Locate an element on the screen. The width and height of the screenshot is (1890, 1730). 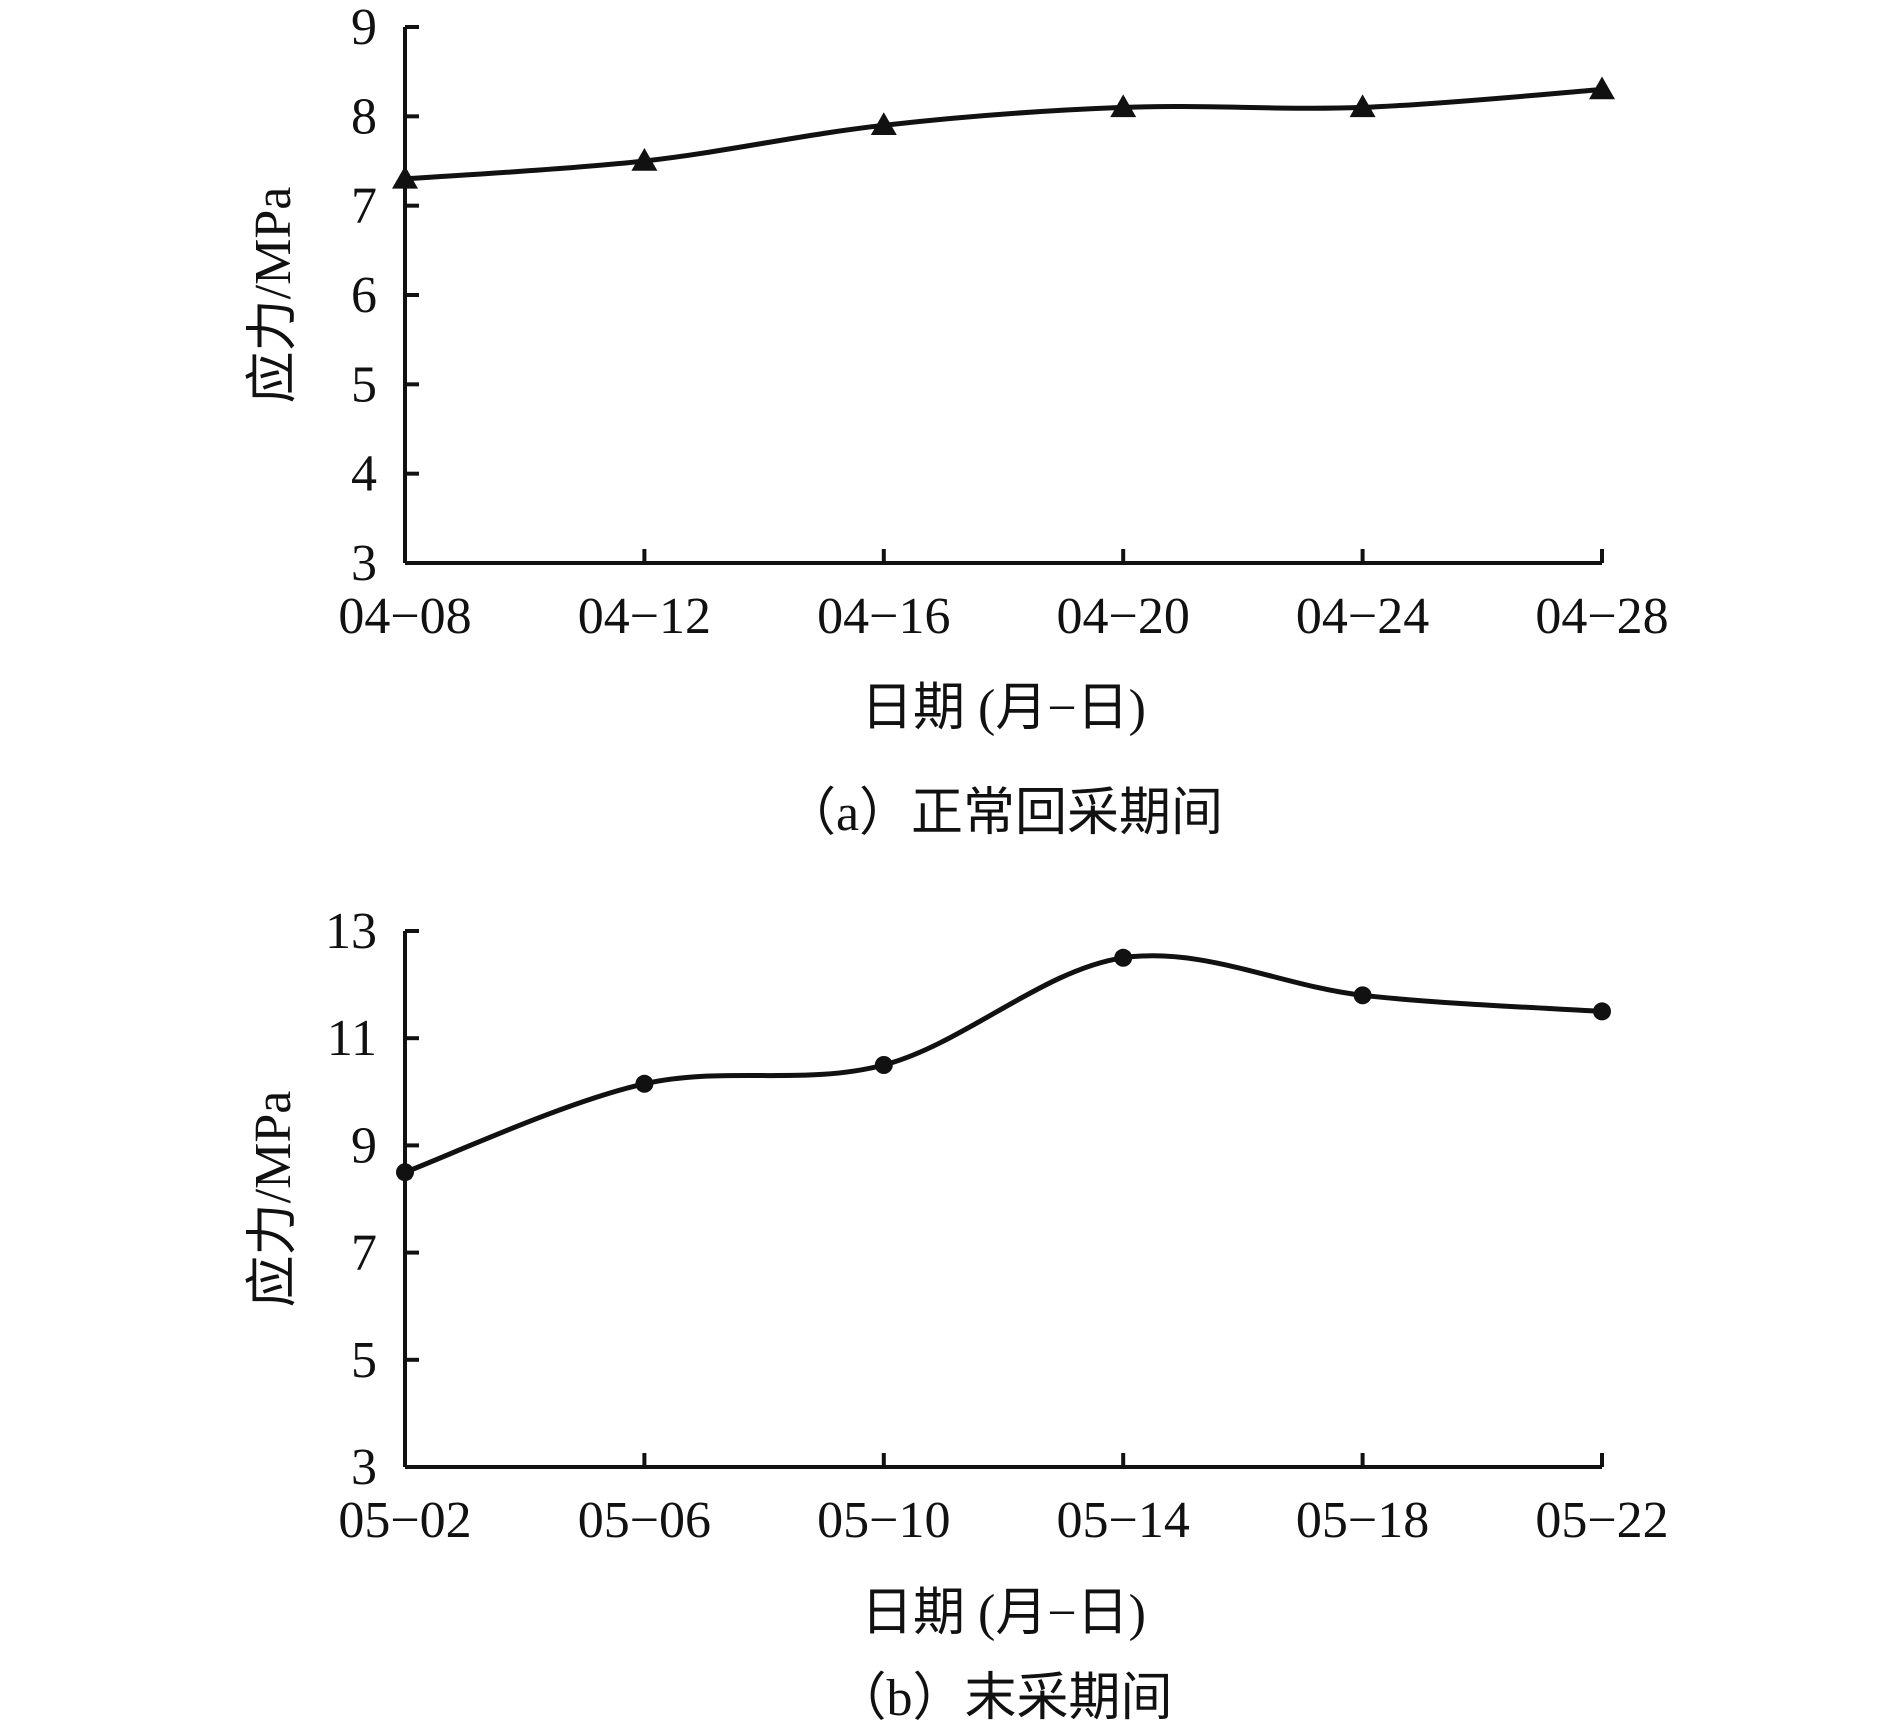
chart-caption: （b）末采期间 is located at coordinates (1003, 1698).